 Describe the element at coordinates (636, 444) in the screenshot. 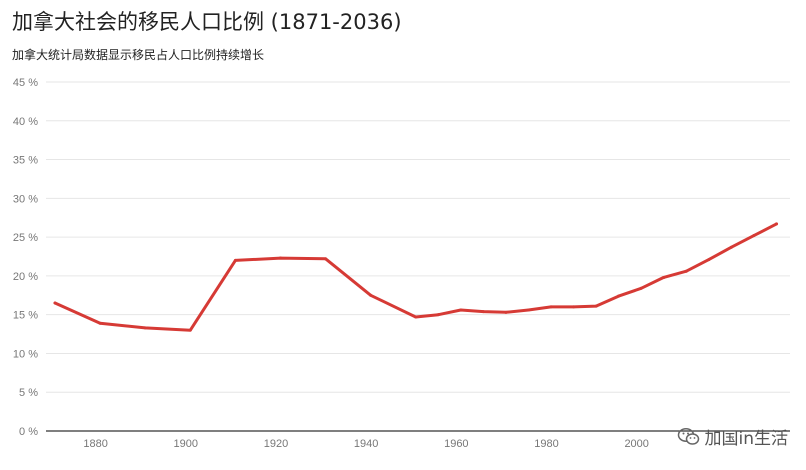

I see `x-tick-label: 2000` at that location.